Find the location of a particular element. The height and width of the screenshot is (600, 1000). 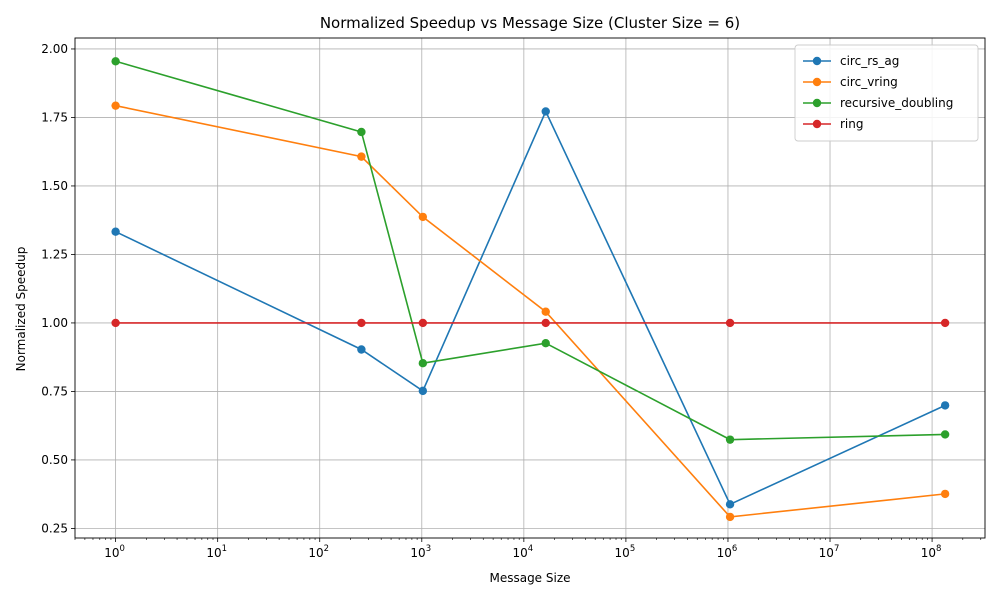

legend-label: circ_rs_ag is located at coordinates (869, 61).